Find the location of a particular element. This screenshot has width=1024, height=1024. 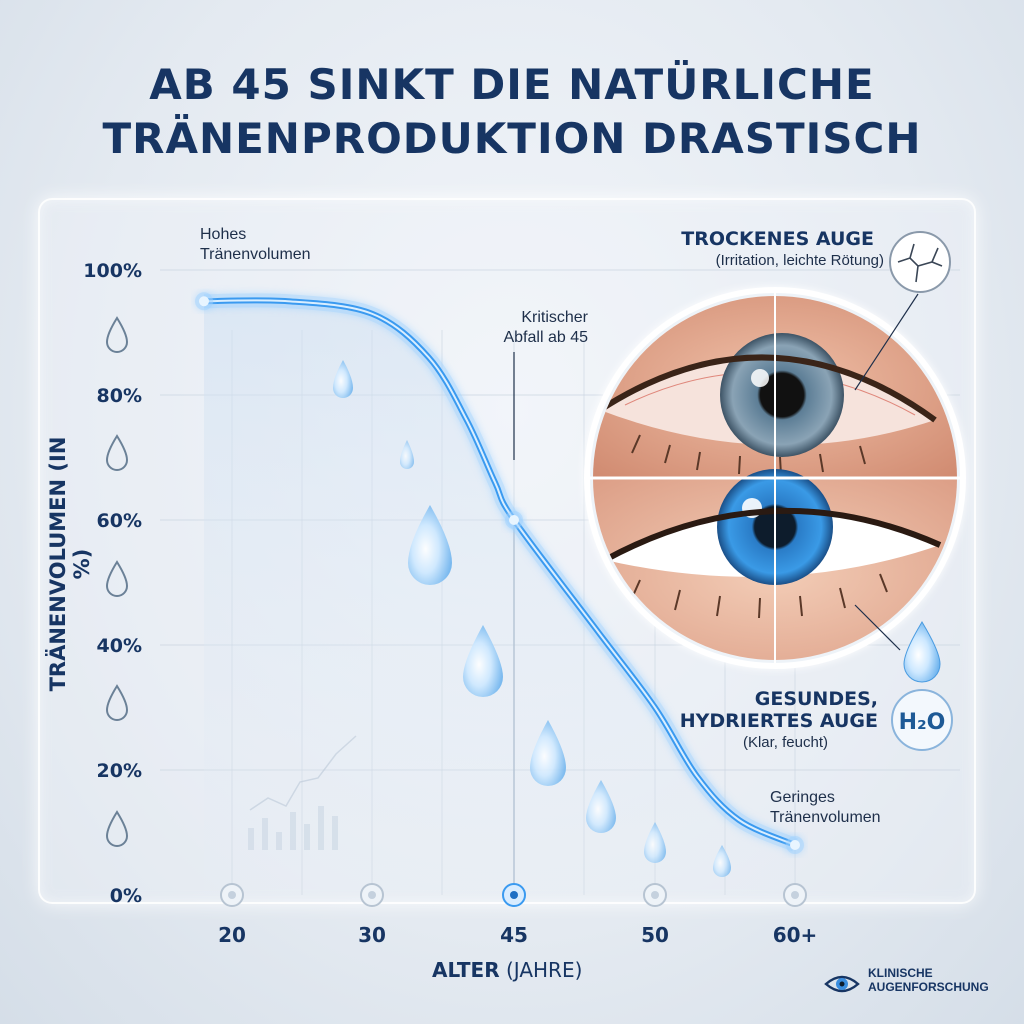

healthy-eye-subtitle: (Klar, feucht) is located at coordinates (785, 742).